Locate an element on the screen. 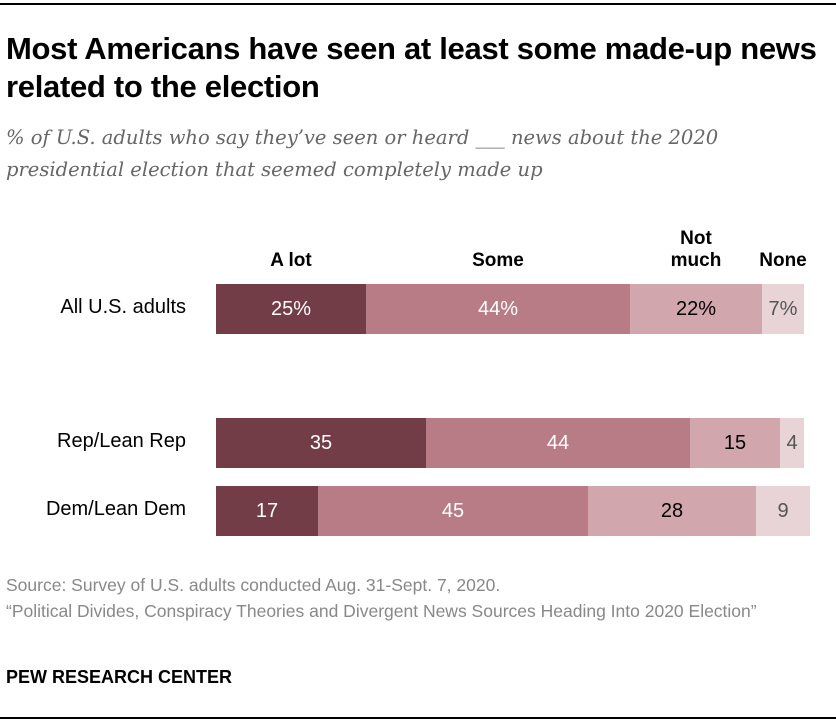  data-label: 15 is located at coordinates (735, 442).